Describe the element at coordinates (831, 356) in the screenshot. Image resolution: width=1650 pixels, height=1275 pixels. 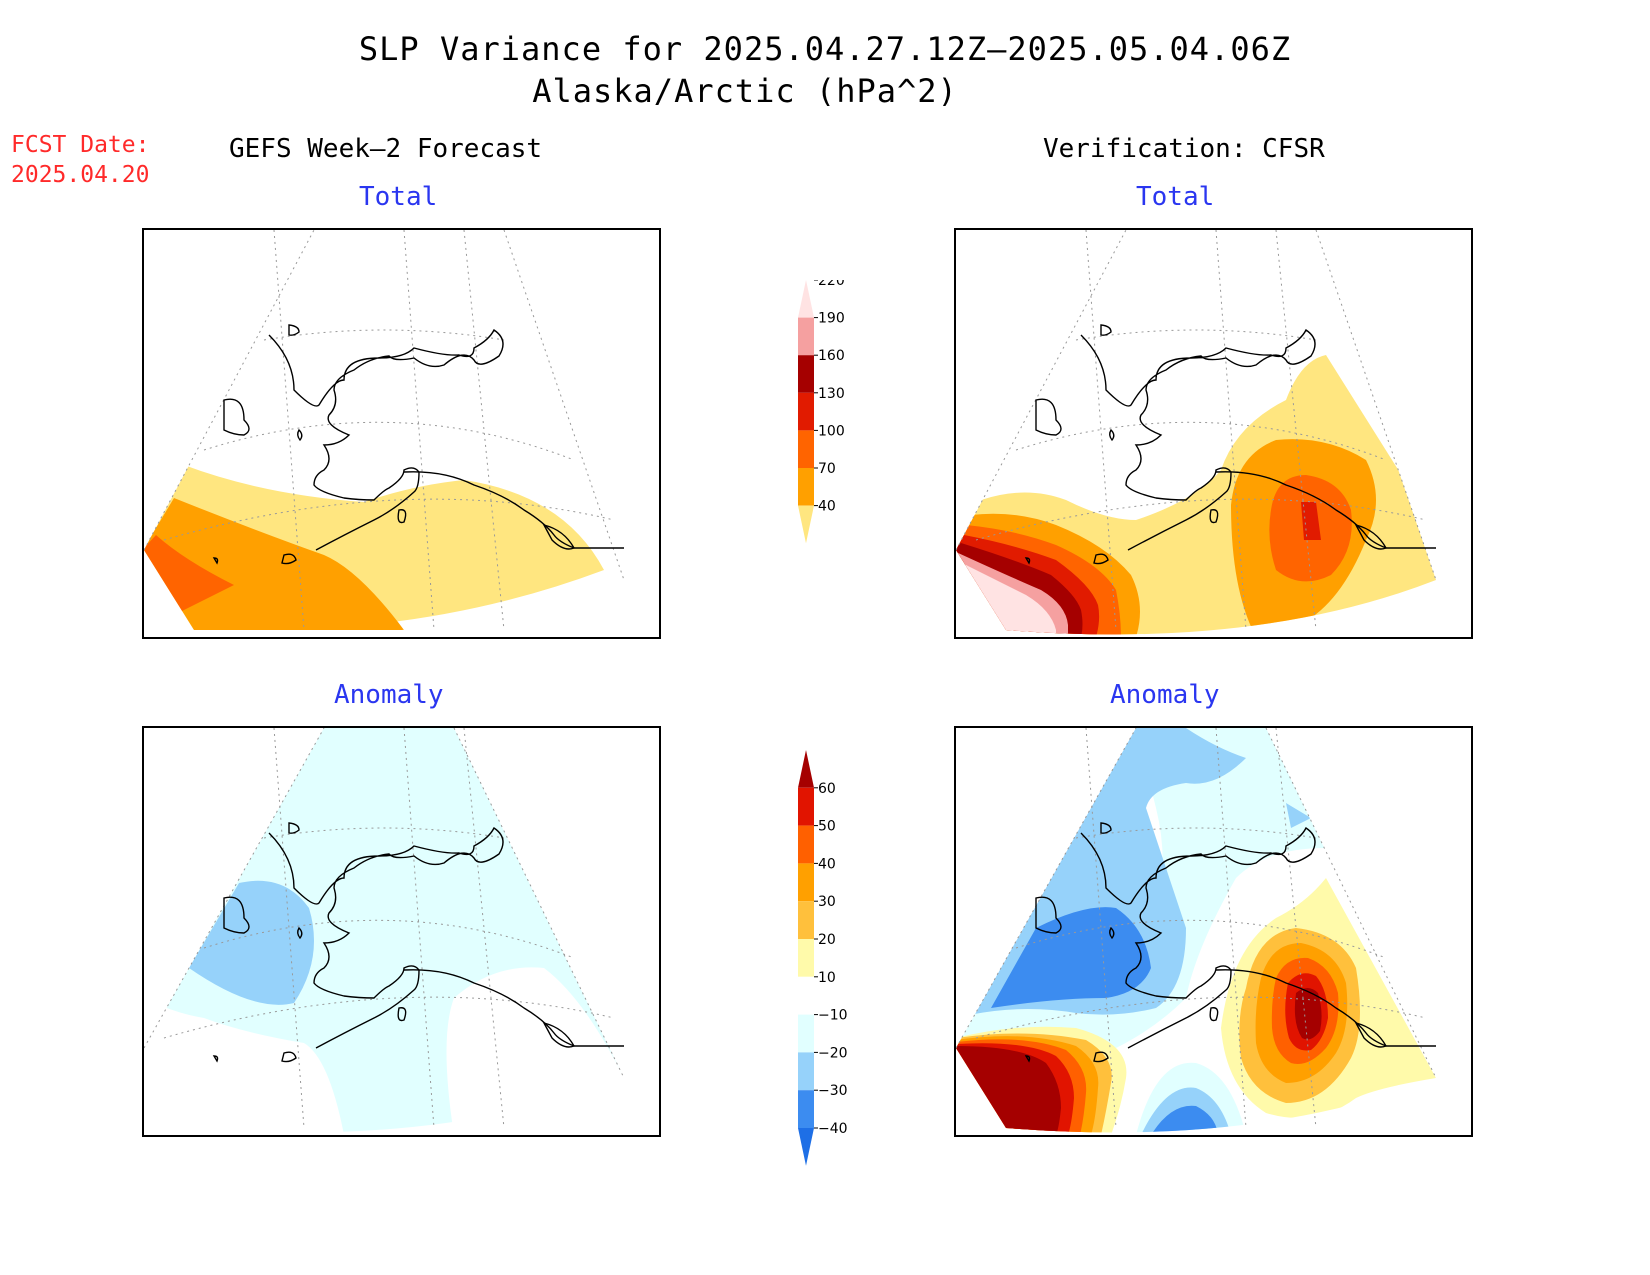
I see `colorbar-total-tick-label: 160` at that location.